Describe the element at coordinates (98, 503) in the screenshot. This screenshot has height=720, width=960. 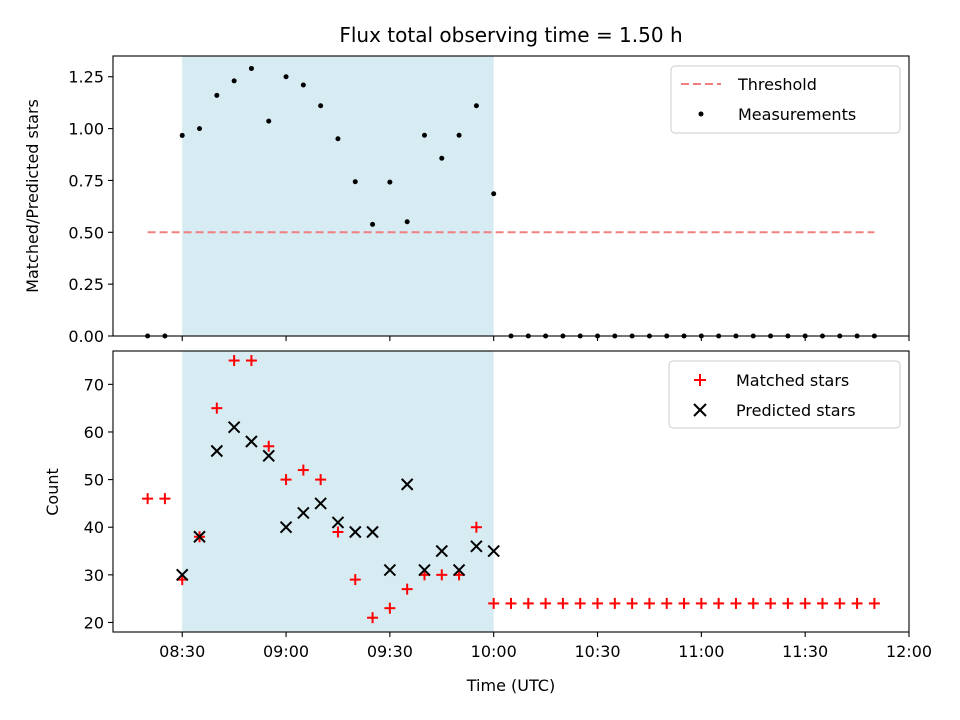
I see `bottom-y-ticks: 20 30 40 50 60 70` at that location.